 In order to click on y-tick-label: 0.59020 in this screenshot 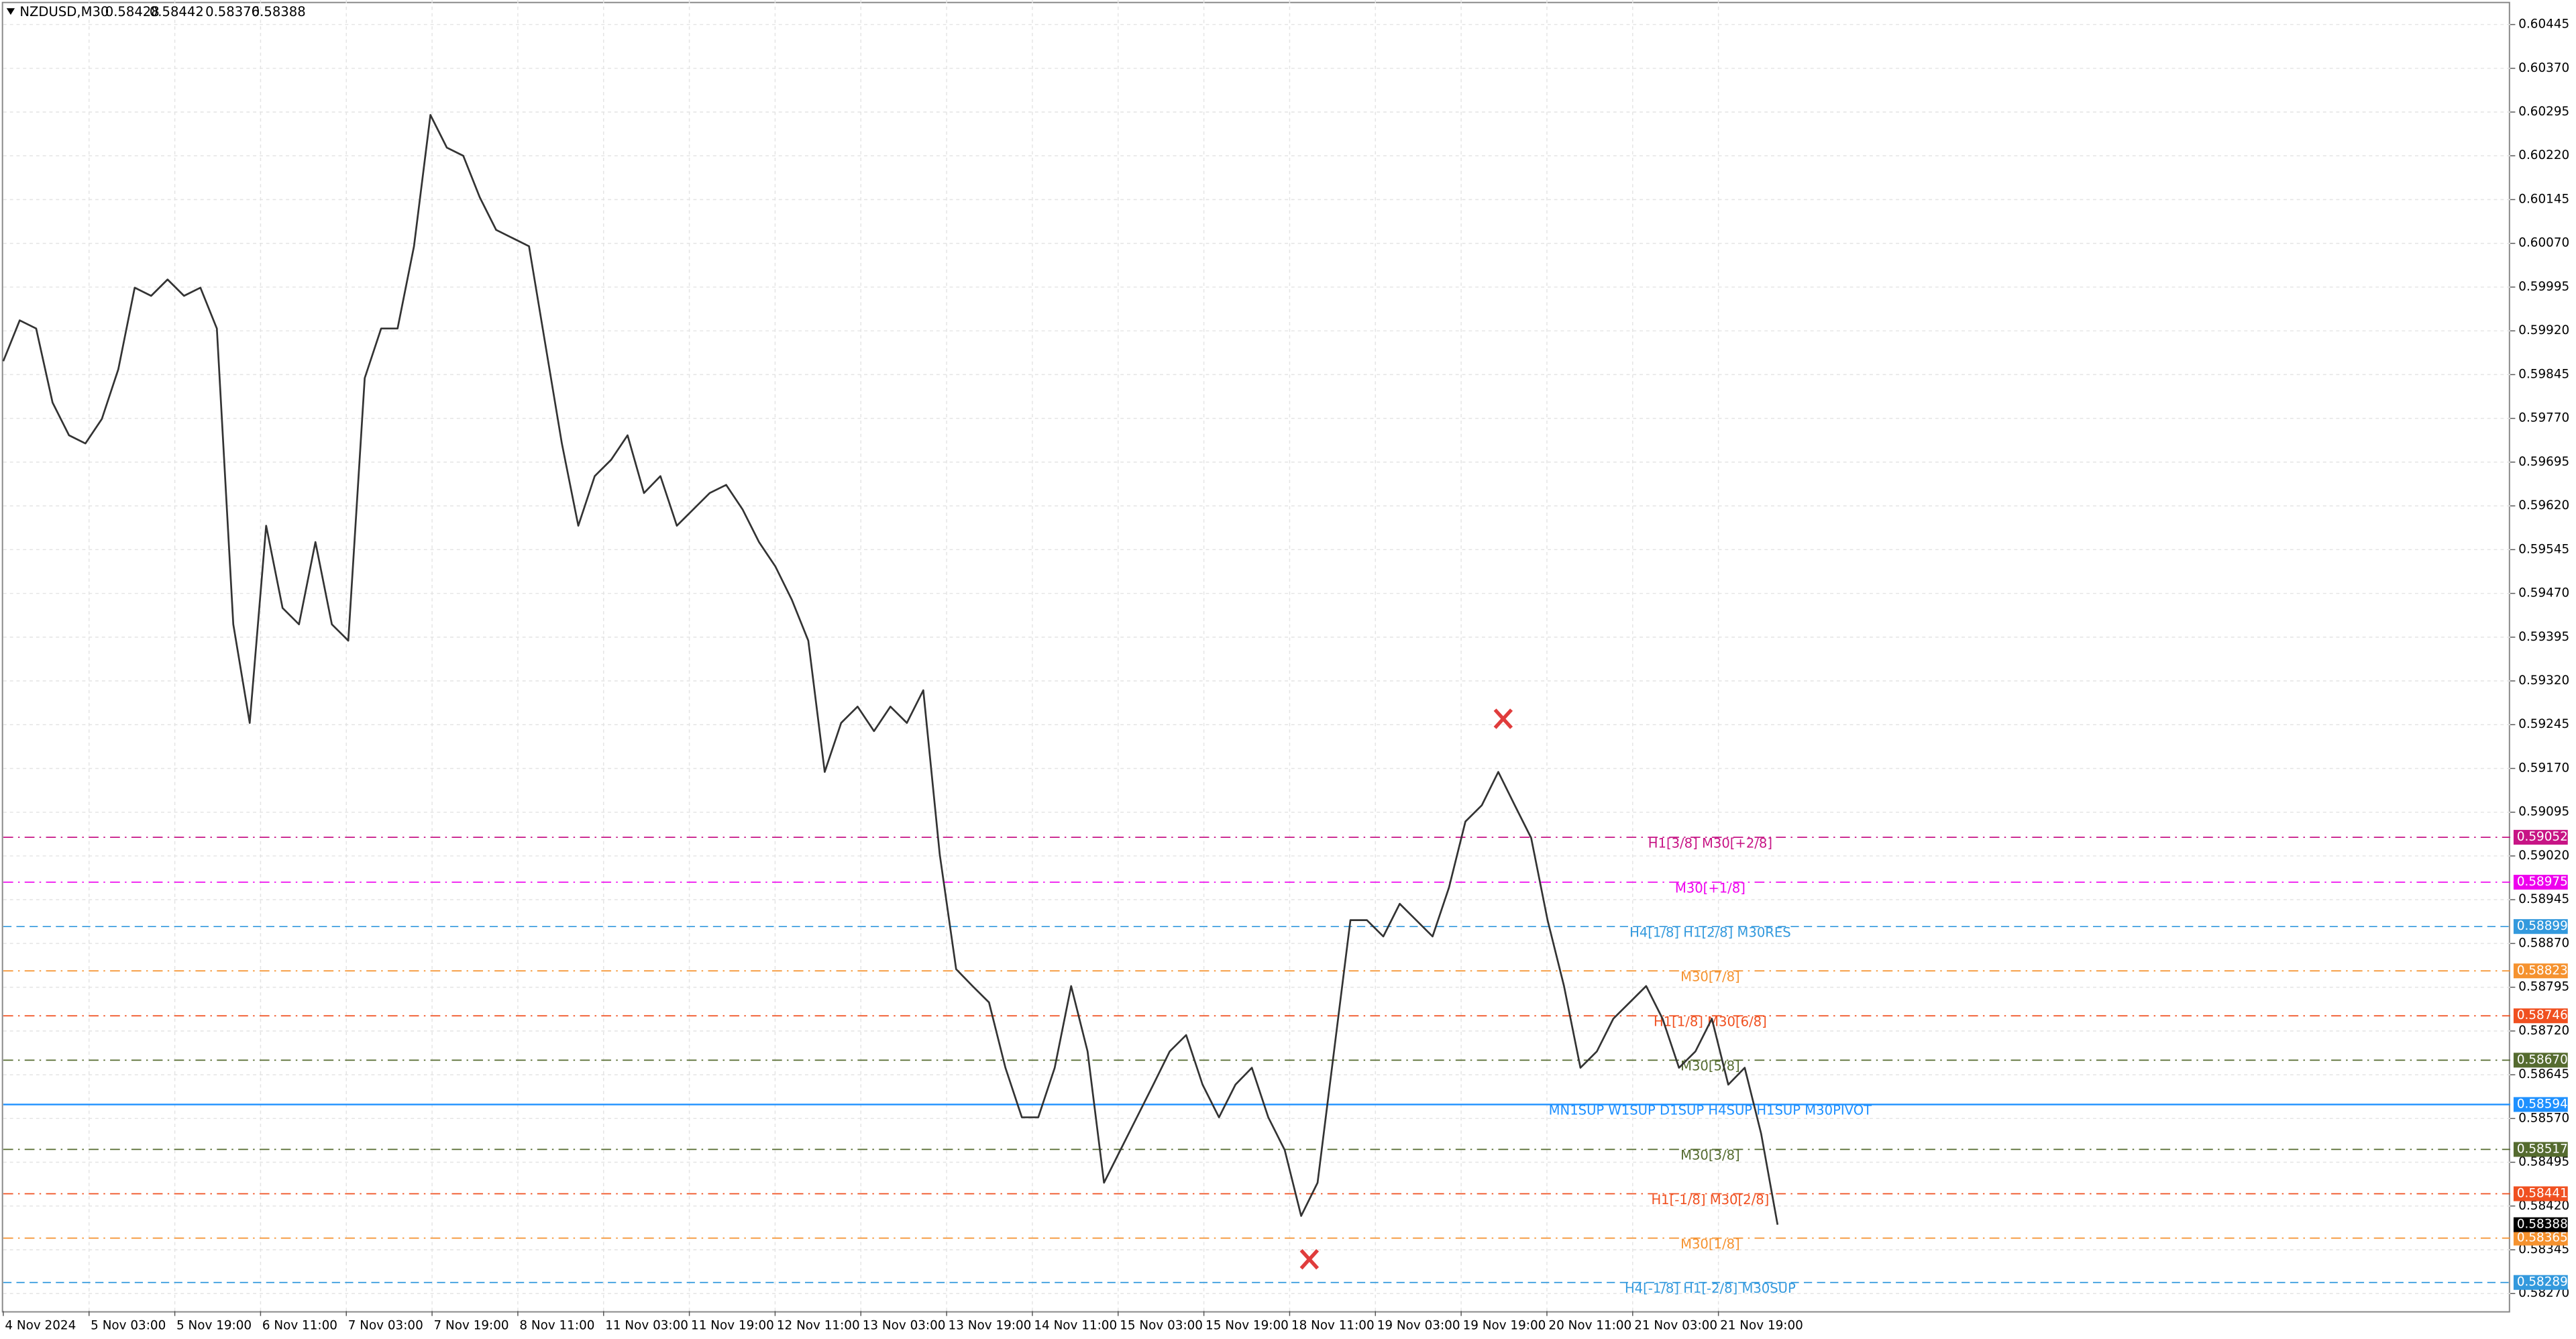, I will do `click(2543, 856)`.